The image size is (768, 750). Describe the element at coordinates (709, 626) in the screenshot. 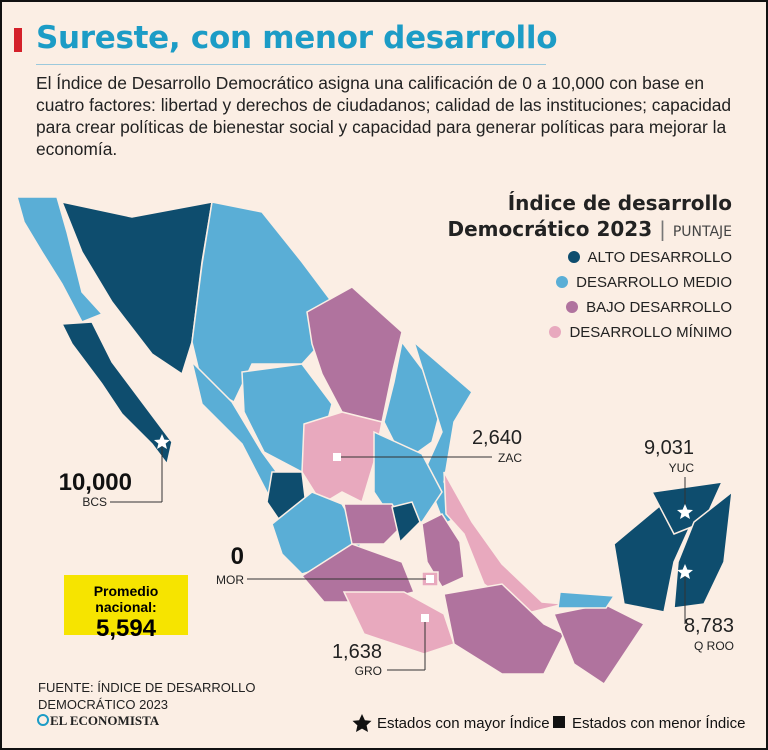

I see `callout-value: 8,783` at that location.